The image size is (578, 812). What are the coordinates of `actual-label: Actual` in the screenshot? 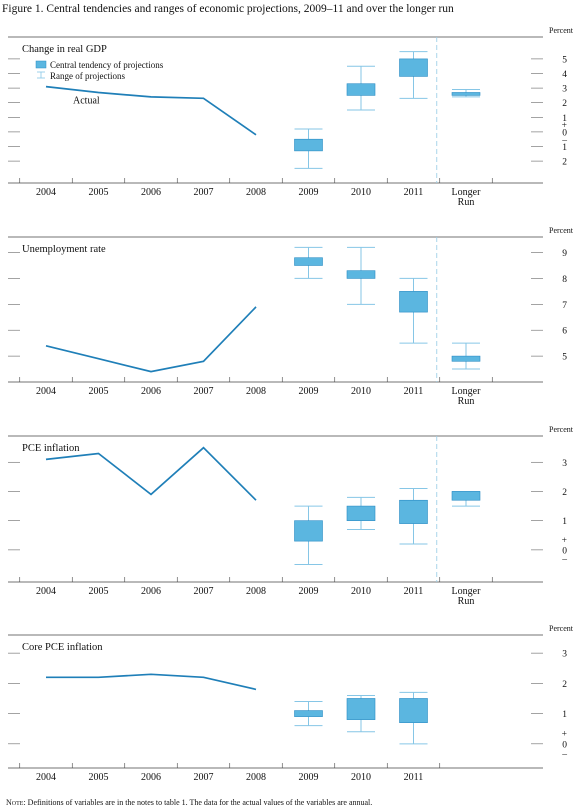 It's located at (86, 101).